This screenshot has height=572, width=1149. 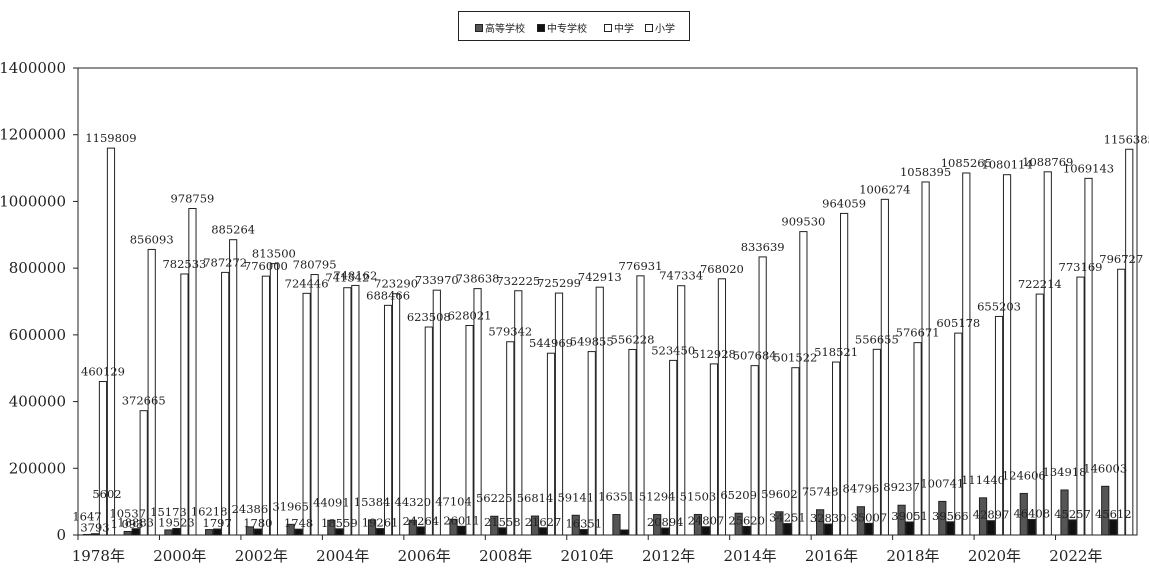 What do you see at coordinates (388, 295) in the screenshot?
I see `data-label-2-7: 688466` at bounding box center [388, 295].